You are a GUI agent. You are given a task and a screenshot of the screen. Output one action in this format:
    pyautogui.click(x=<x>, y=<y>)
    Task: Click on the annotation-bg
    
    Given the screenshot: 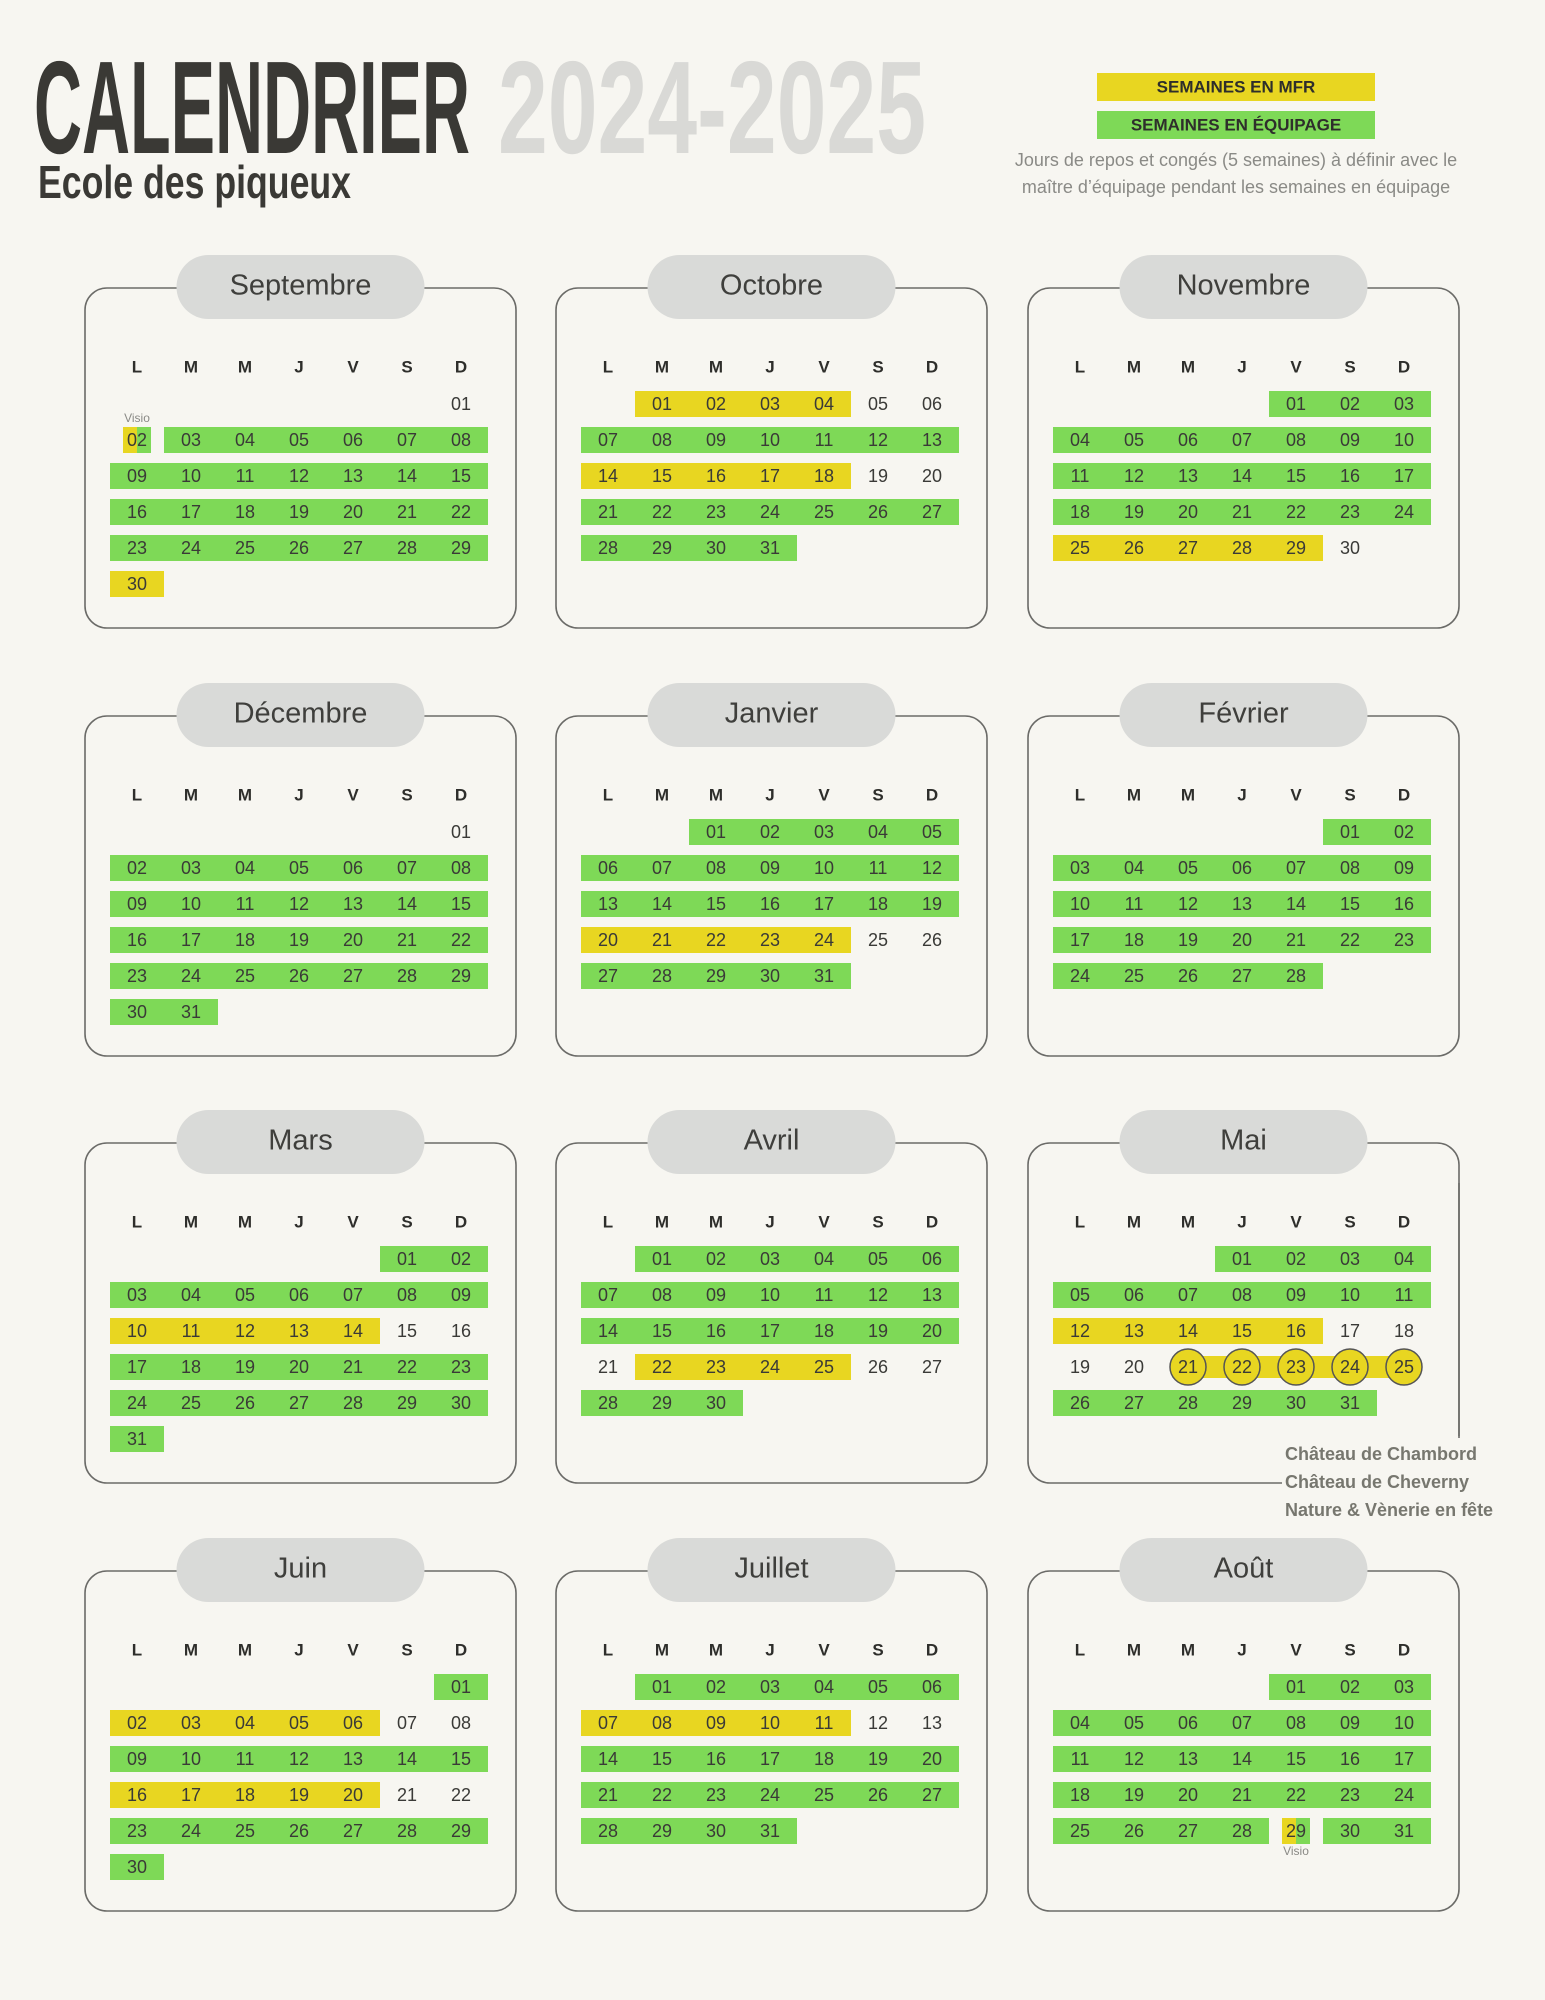 What is the action you would take?
    pyautogui.click(x=1413, y=1483)
    